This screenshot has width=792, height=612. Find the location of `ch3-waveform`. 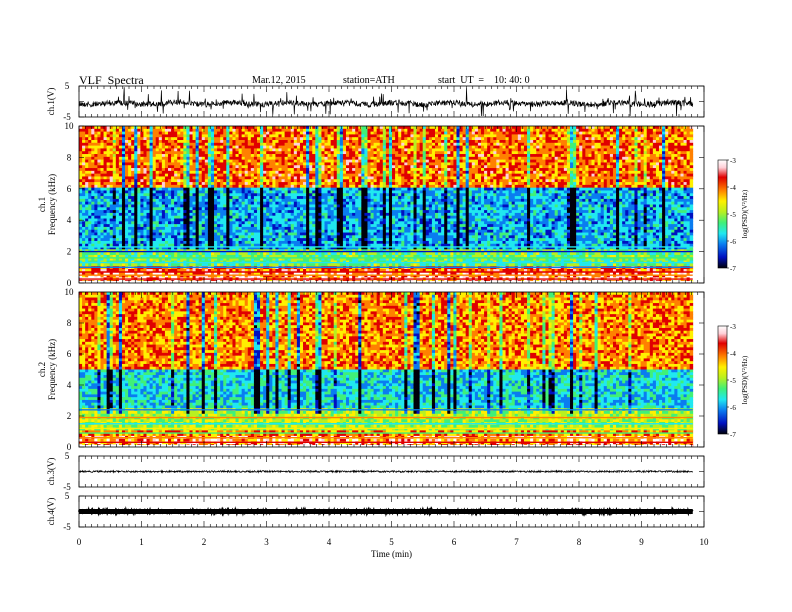

ch3-waveform is located at coordinates (385, 471).